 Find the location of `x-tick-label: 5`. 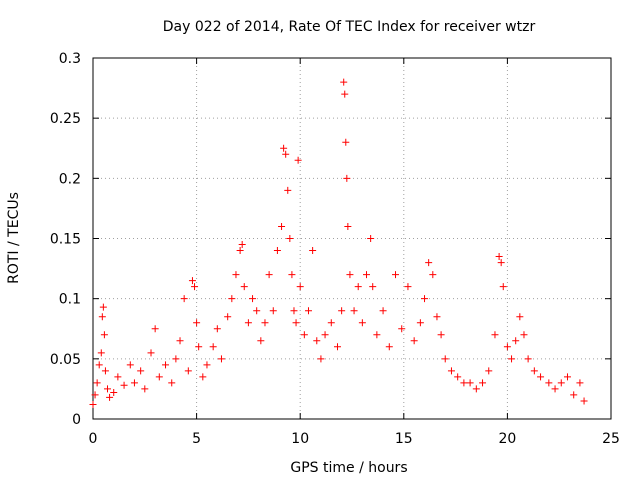

x-tick-label: 5 is located at coordinates (196, 439).